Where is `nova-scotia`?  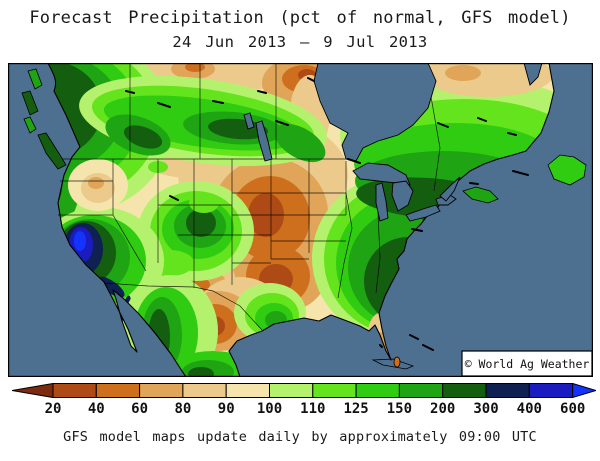 nova-scotia is located at coordinates (480, 195).